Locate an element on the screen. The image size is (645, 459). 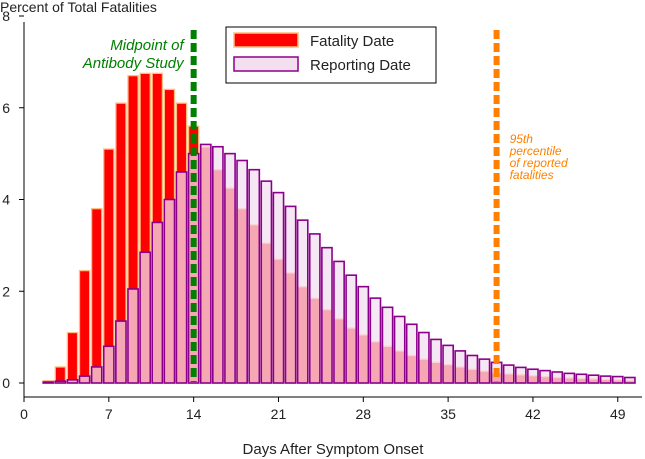
legend-box is located at coordinates (331, 55).